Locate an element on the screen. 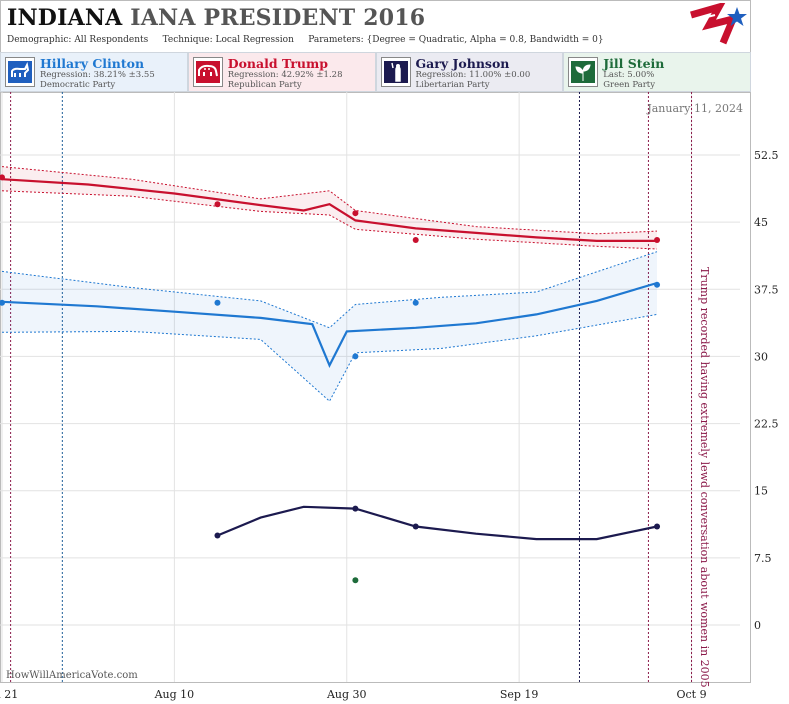  jill-stein-poll-point is located at coordinates (355, 580).